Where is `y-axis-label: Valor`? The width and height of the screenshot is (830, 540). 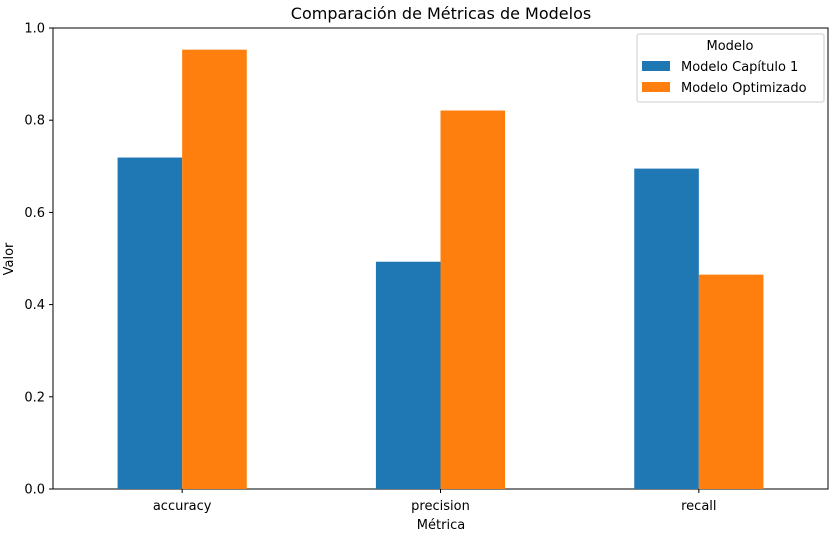 y-axis-label: Valor is located at coordinates (9, 258).